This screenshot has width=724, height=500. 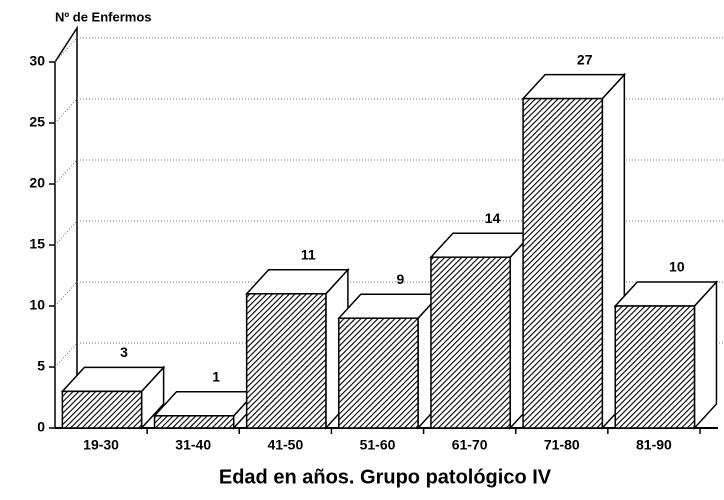 I want to click on y-tick-label: 30, so click(x=37, y=61).